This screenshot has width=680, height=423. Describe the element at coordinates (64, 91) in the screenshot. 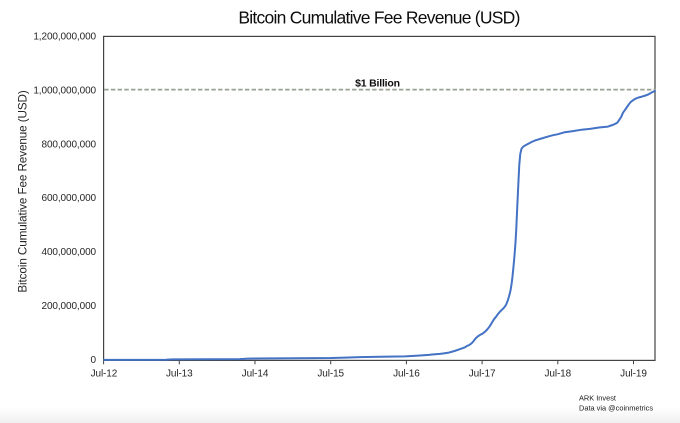

I see `svg-text: 1,000,000,000` at that location.